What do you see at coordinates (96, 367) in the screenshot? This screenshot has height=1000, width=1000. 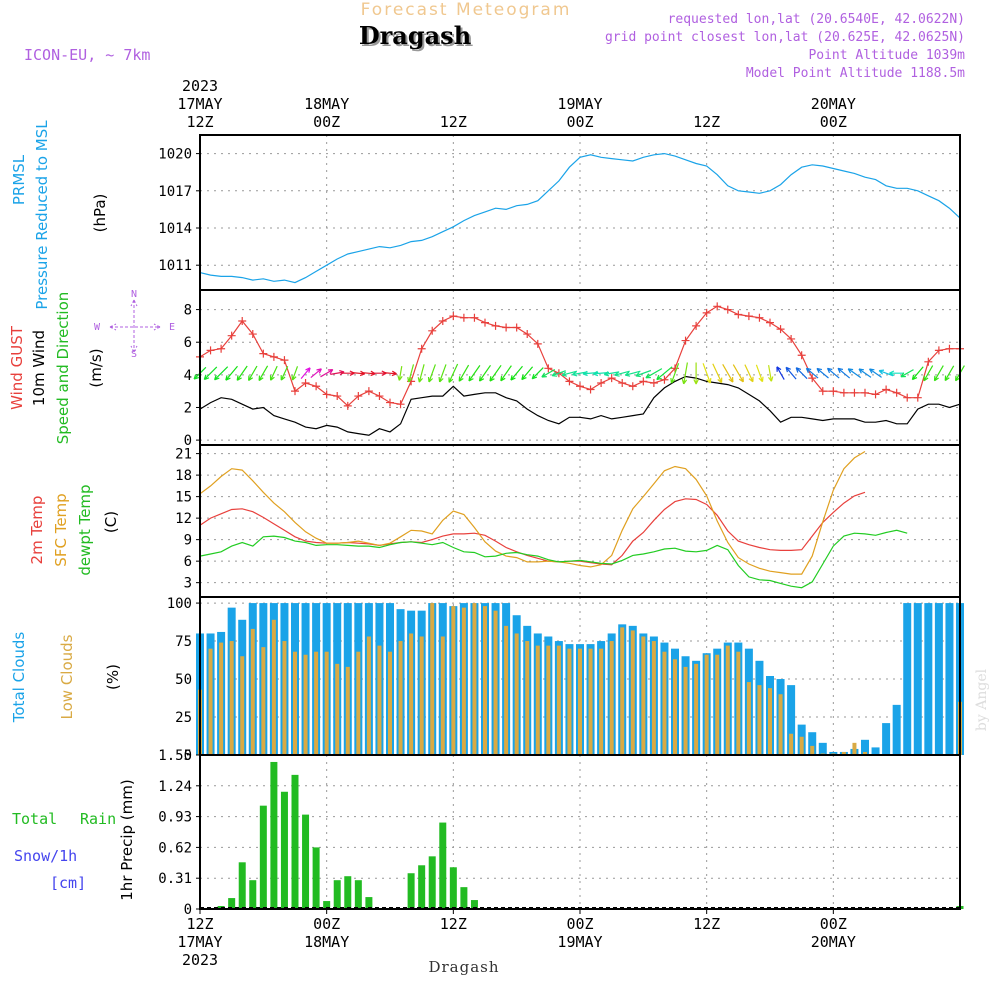 I see `wind-unit: (m/s)` at bounding box center [96, 367].